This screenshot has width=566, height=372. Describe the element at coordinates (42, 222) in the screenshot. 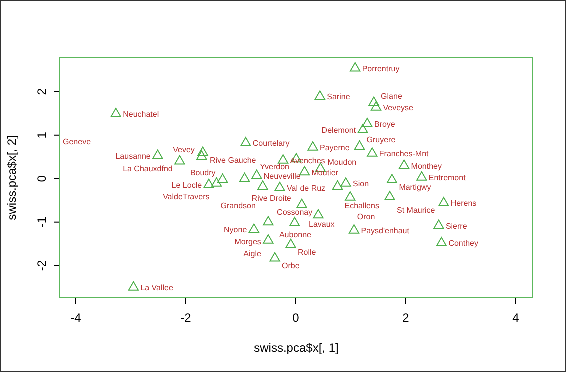

I see `y-tick-label: -1` at that location.